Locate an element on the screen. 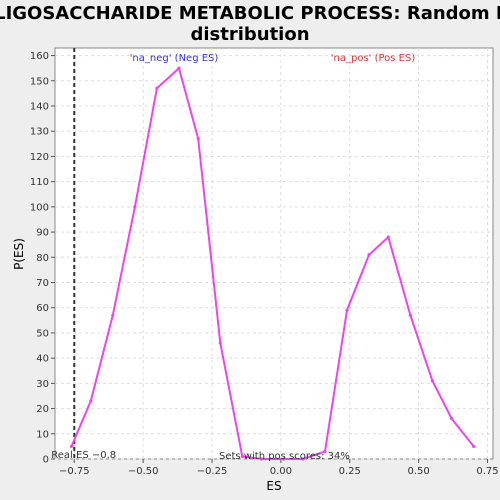  y-tick-label: 70 is located at coordinates (42, 283).